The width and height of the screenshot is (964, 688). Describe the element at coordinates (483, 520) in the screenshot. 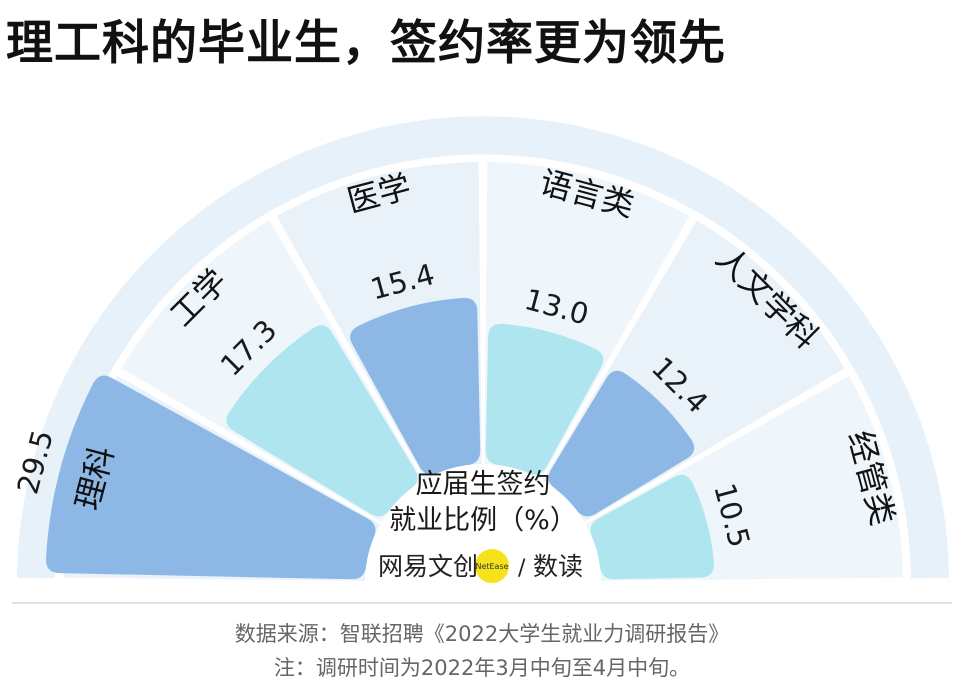

I see `center-label-line-2: 就业比例（%）` at that location.